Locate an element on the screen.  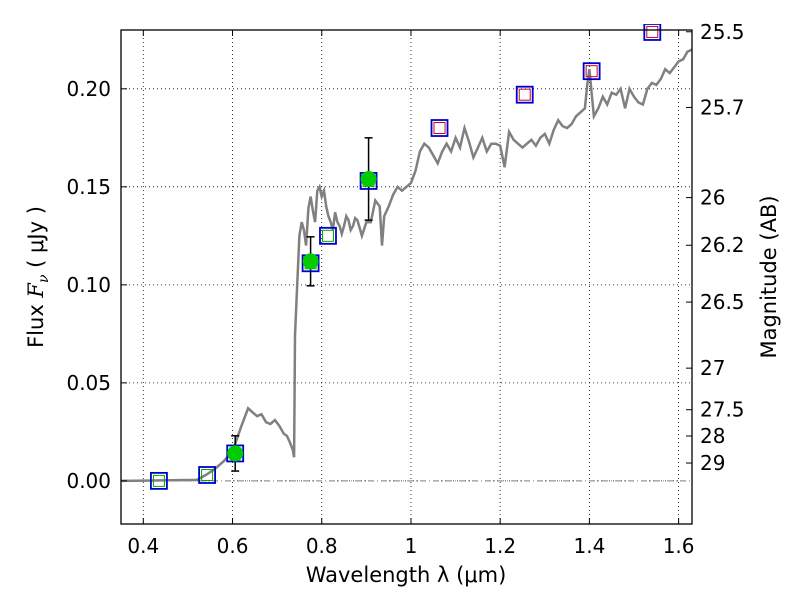
detection-points is located at coordinates (302, 316).